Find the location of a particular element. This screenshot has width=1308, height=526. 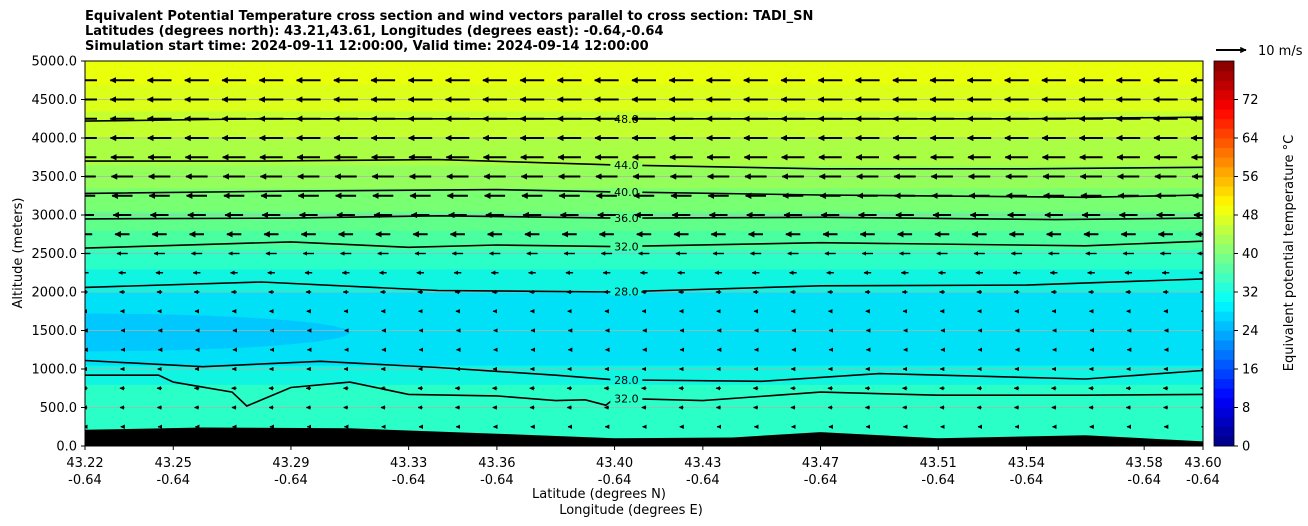

contour-label-2: 40.0 is located at coordinates (626, 192).